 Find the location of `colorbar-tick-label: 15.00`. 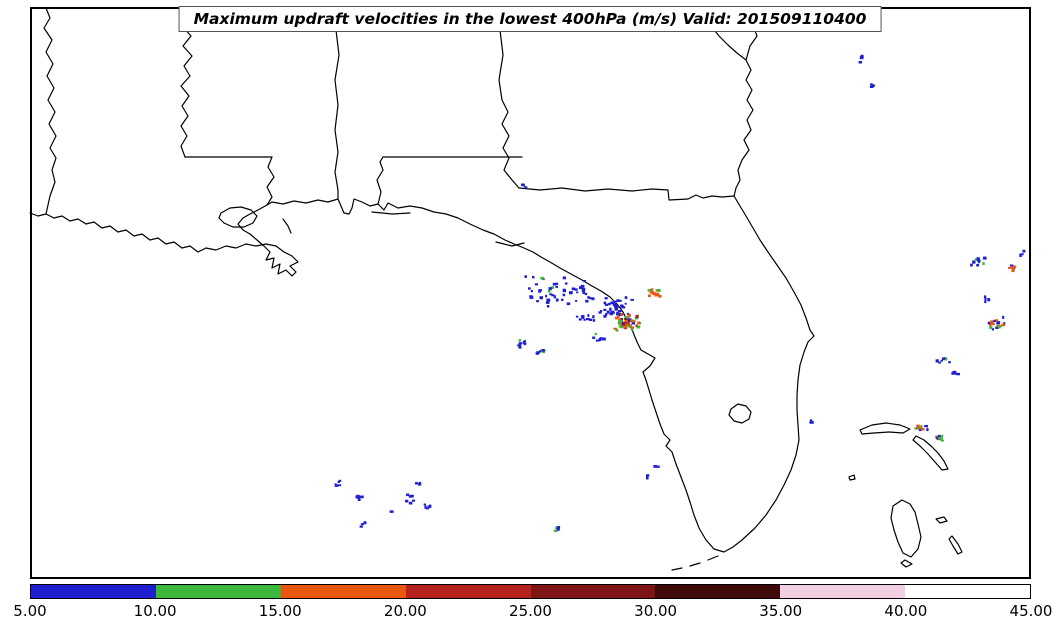

colorbar-tick-label: 15.00 is located at coordinates (280, 611).